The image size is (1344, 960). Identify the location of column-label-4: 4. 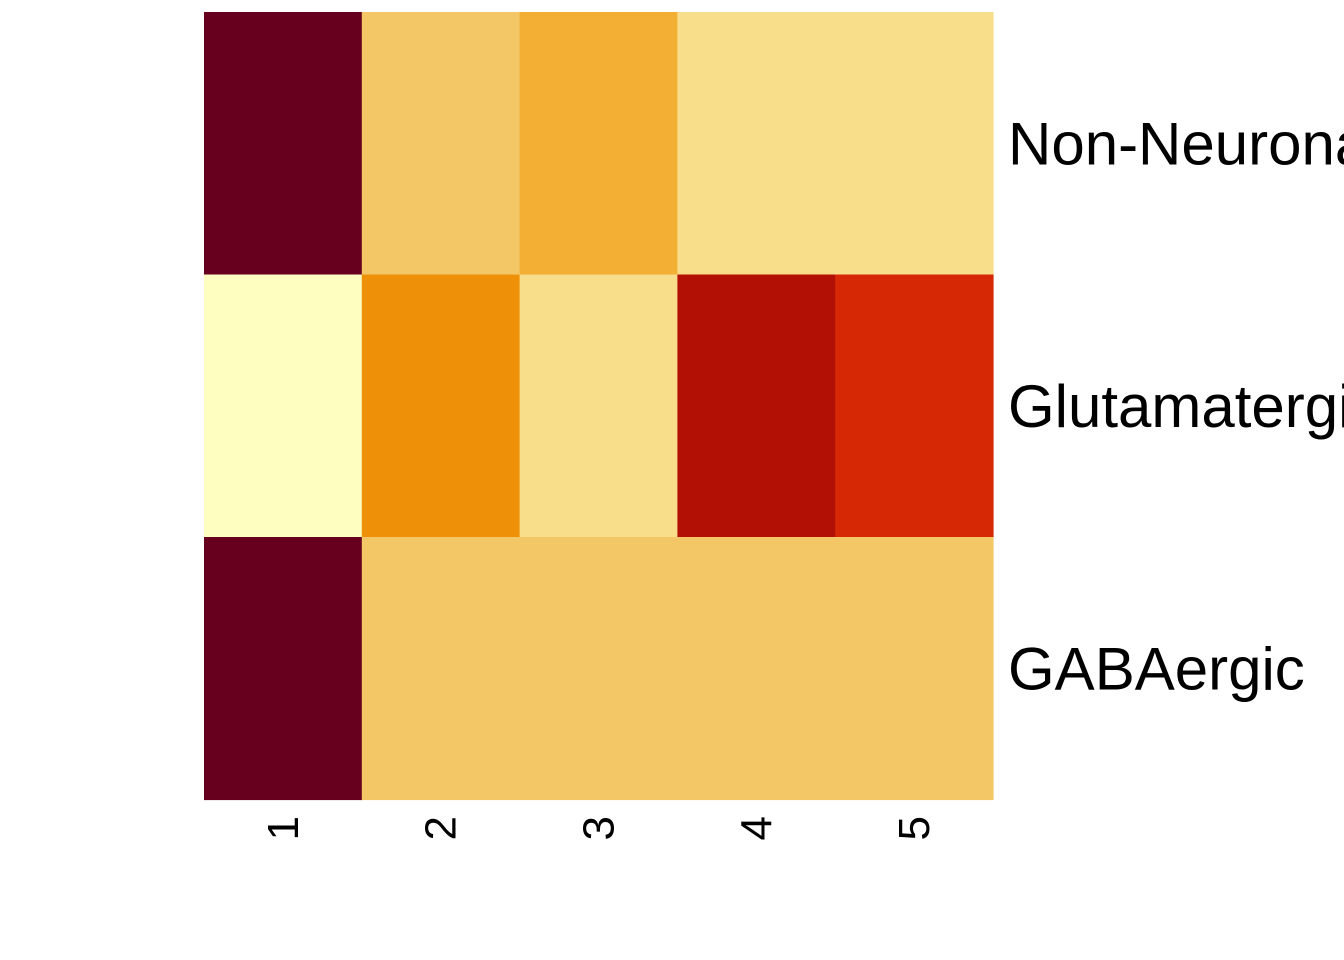
(756, 828).